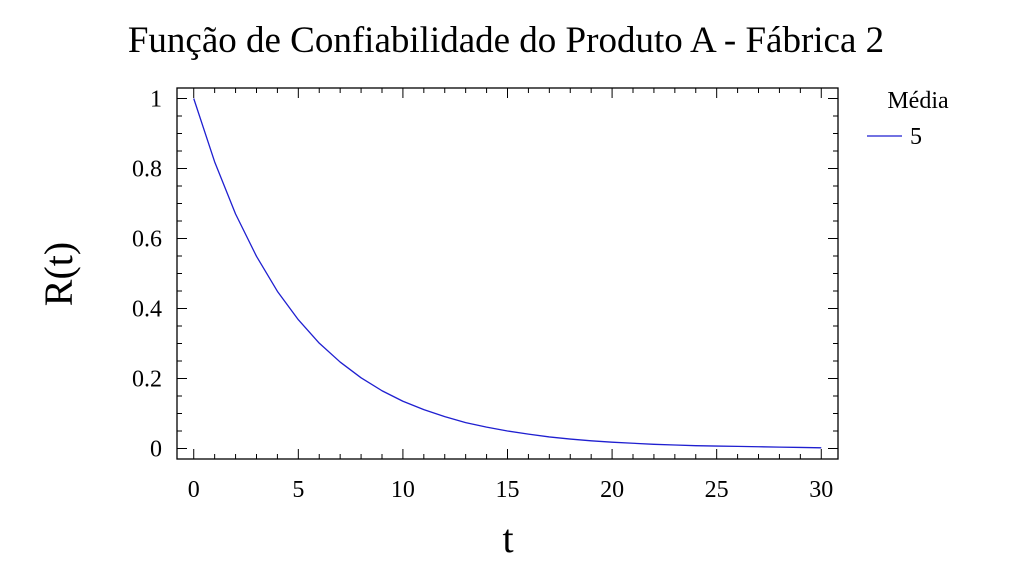  What do you see at coordinates (507, 538) in the screenshot?
I see `x-axis-title: t` at bounding box center [507, 538].